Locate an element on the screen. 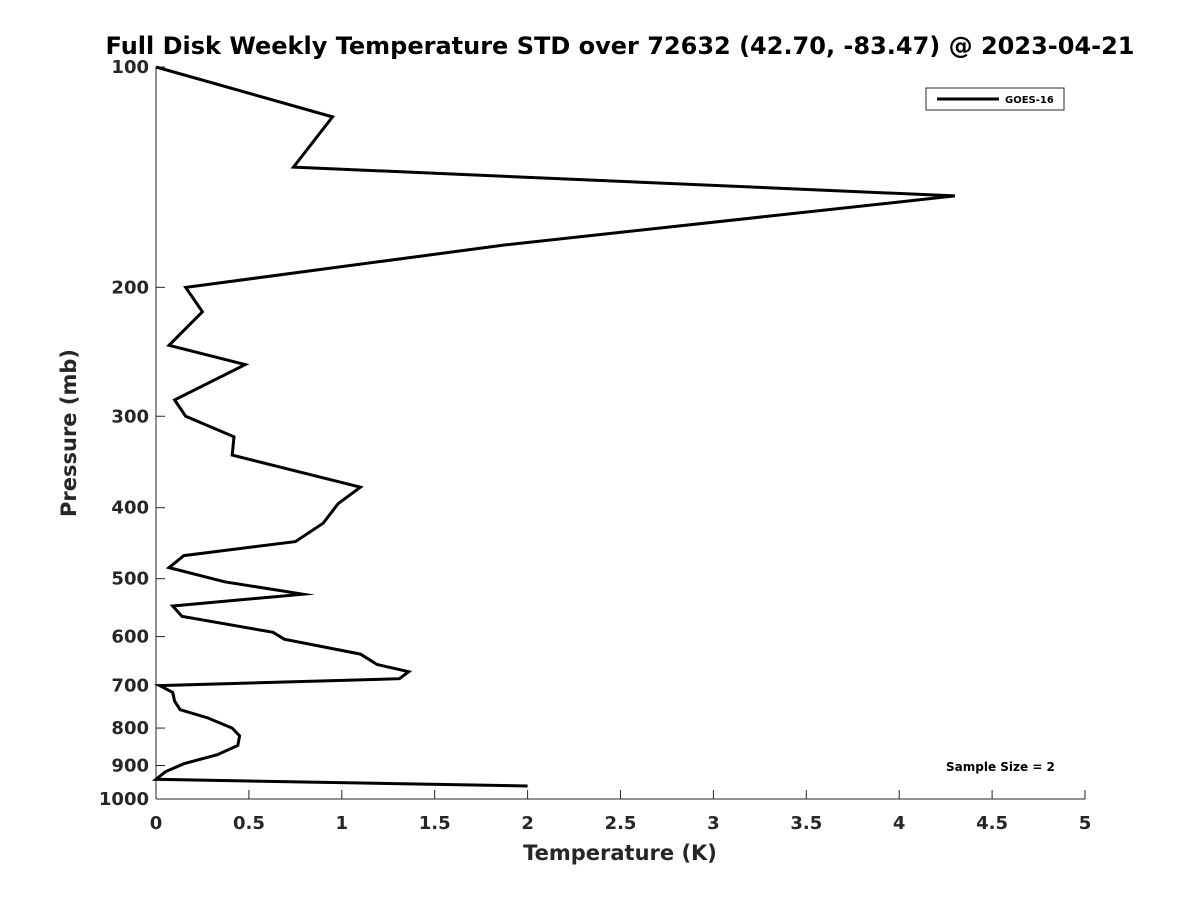  y-axis-label: Pressure (mb) is located at coordinates (69, 433).